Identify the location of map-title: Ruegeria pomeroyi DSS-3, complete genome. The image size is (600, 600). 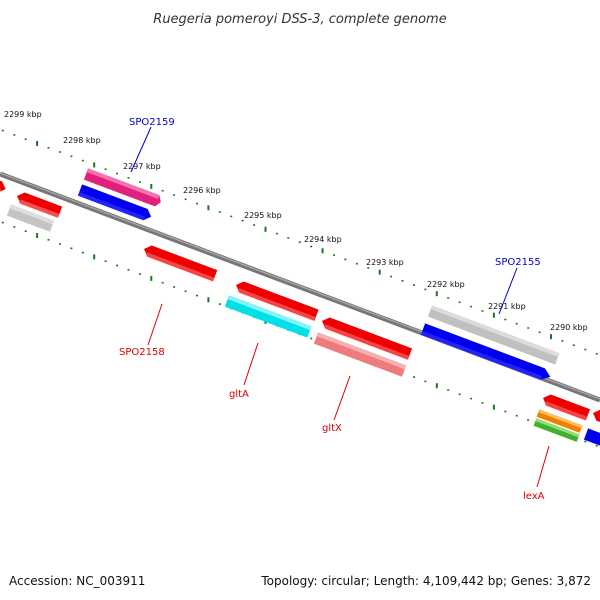
(299, 19).